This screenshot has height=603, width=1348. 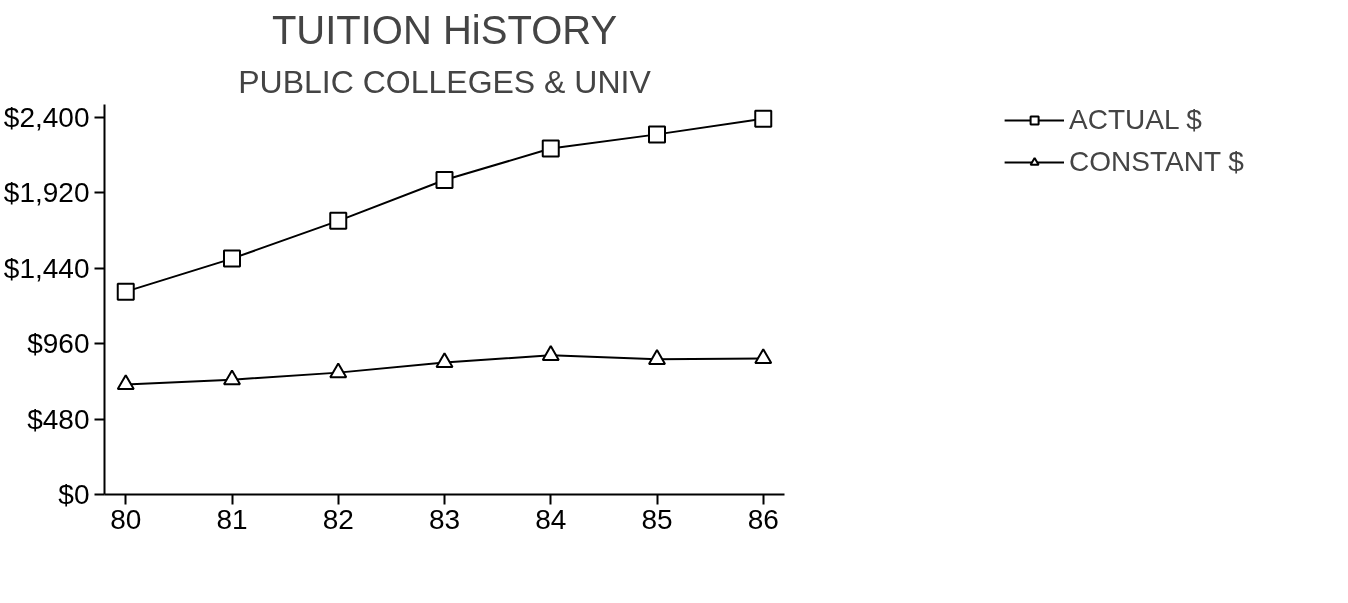 What do you see at coordinates (58, 344) in the screenshot?
I see `y-tick-label: $960` at bounding box center [58, 344].